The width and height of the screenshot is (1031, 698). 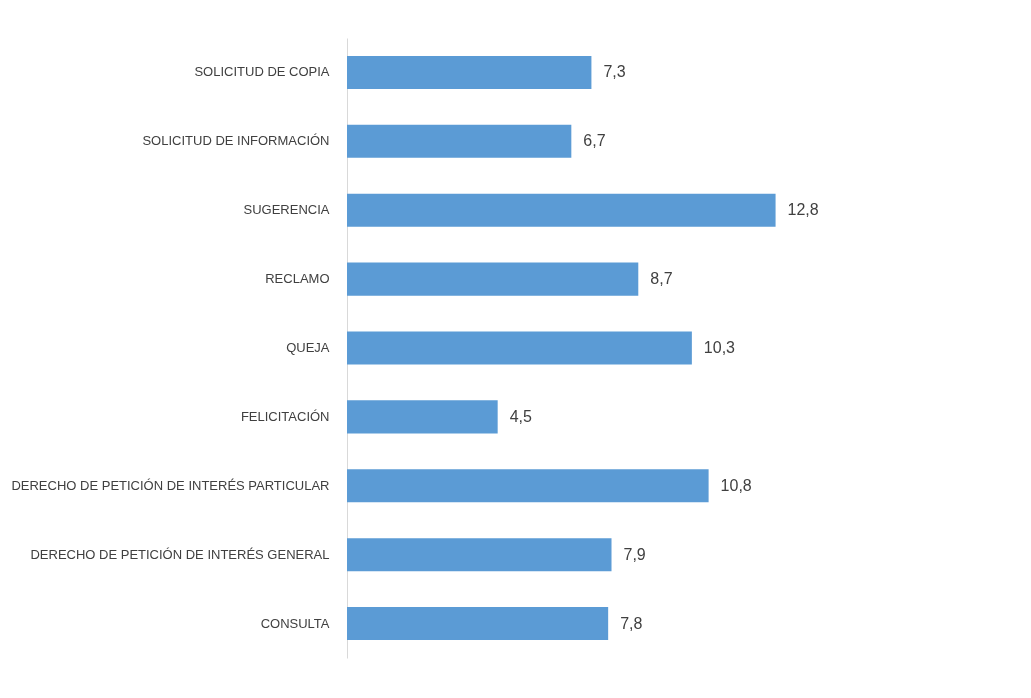 What do you see at coordinates (285, 416) in the screenshot?
I see `y-tick-label: FELICITACIÓN` at bounding box center [285, 416].